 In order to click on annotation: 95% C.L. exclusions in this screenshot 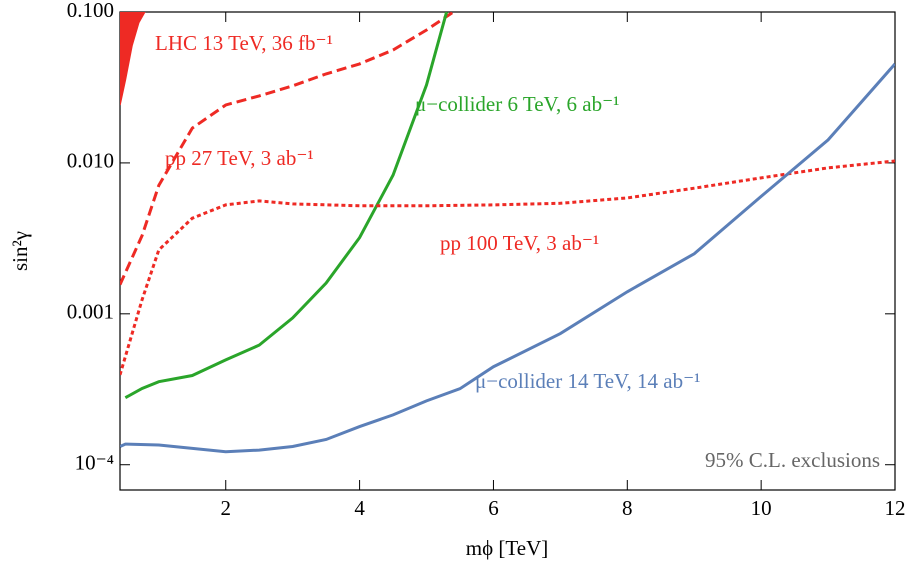, I will do `click(792, 460)`.